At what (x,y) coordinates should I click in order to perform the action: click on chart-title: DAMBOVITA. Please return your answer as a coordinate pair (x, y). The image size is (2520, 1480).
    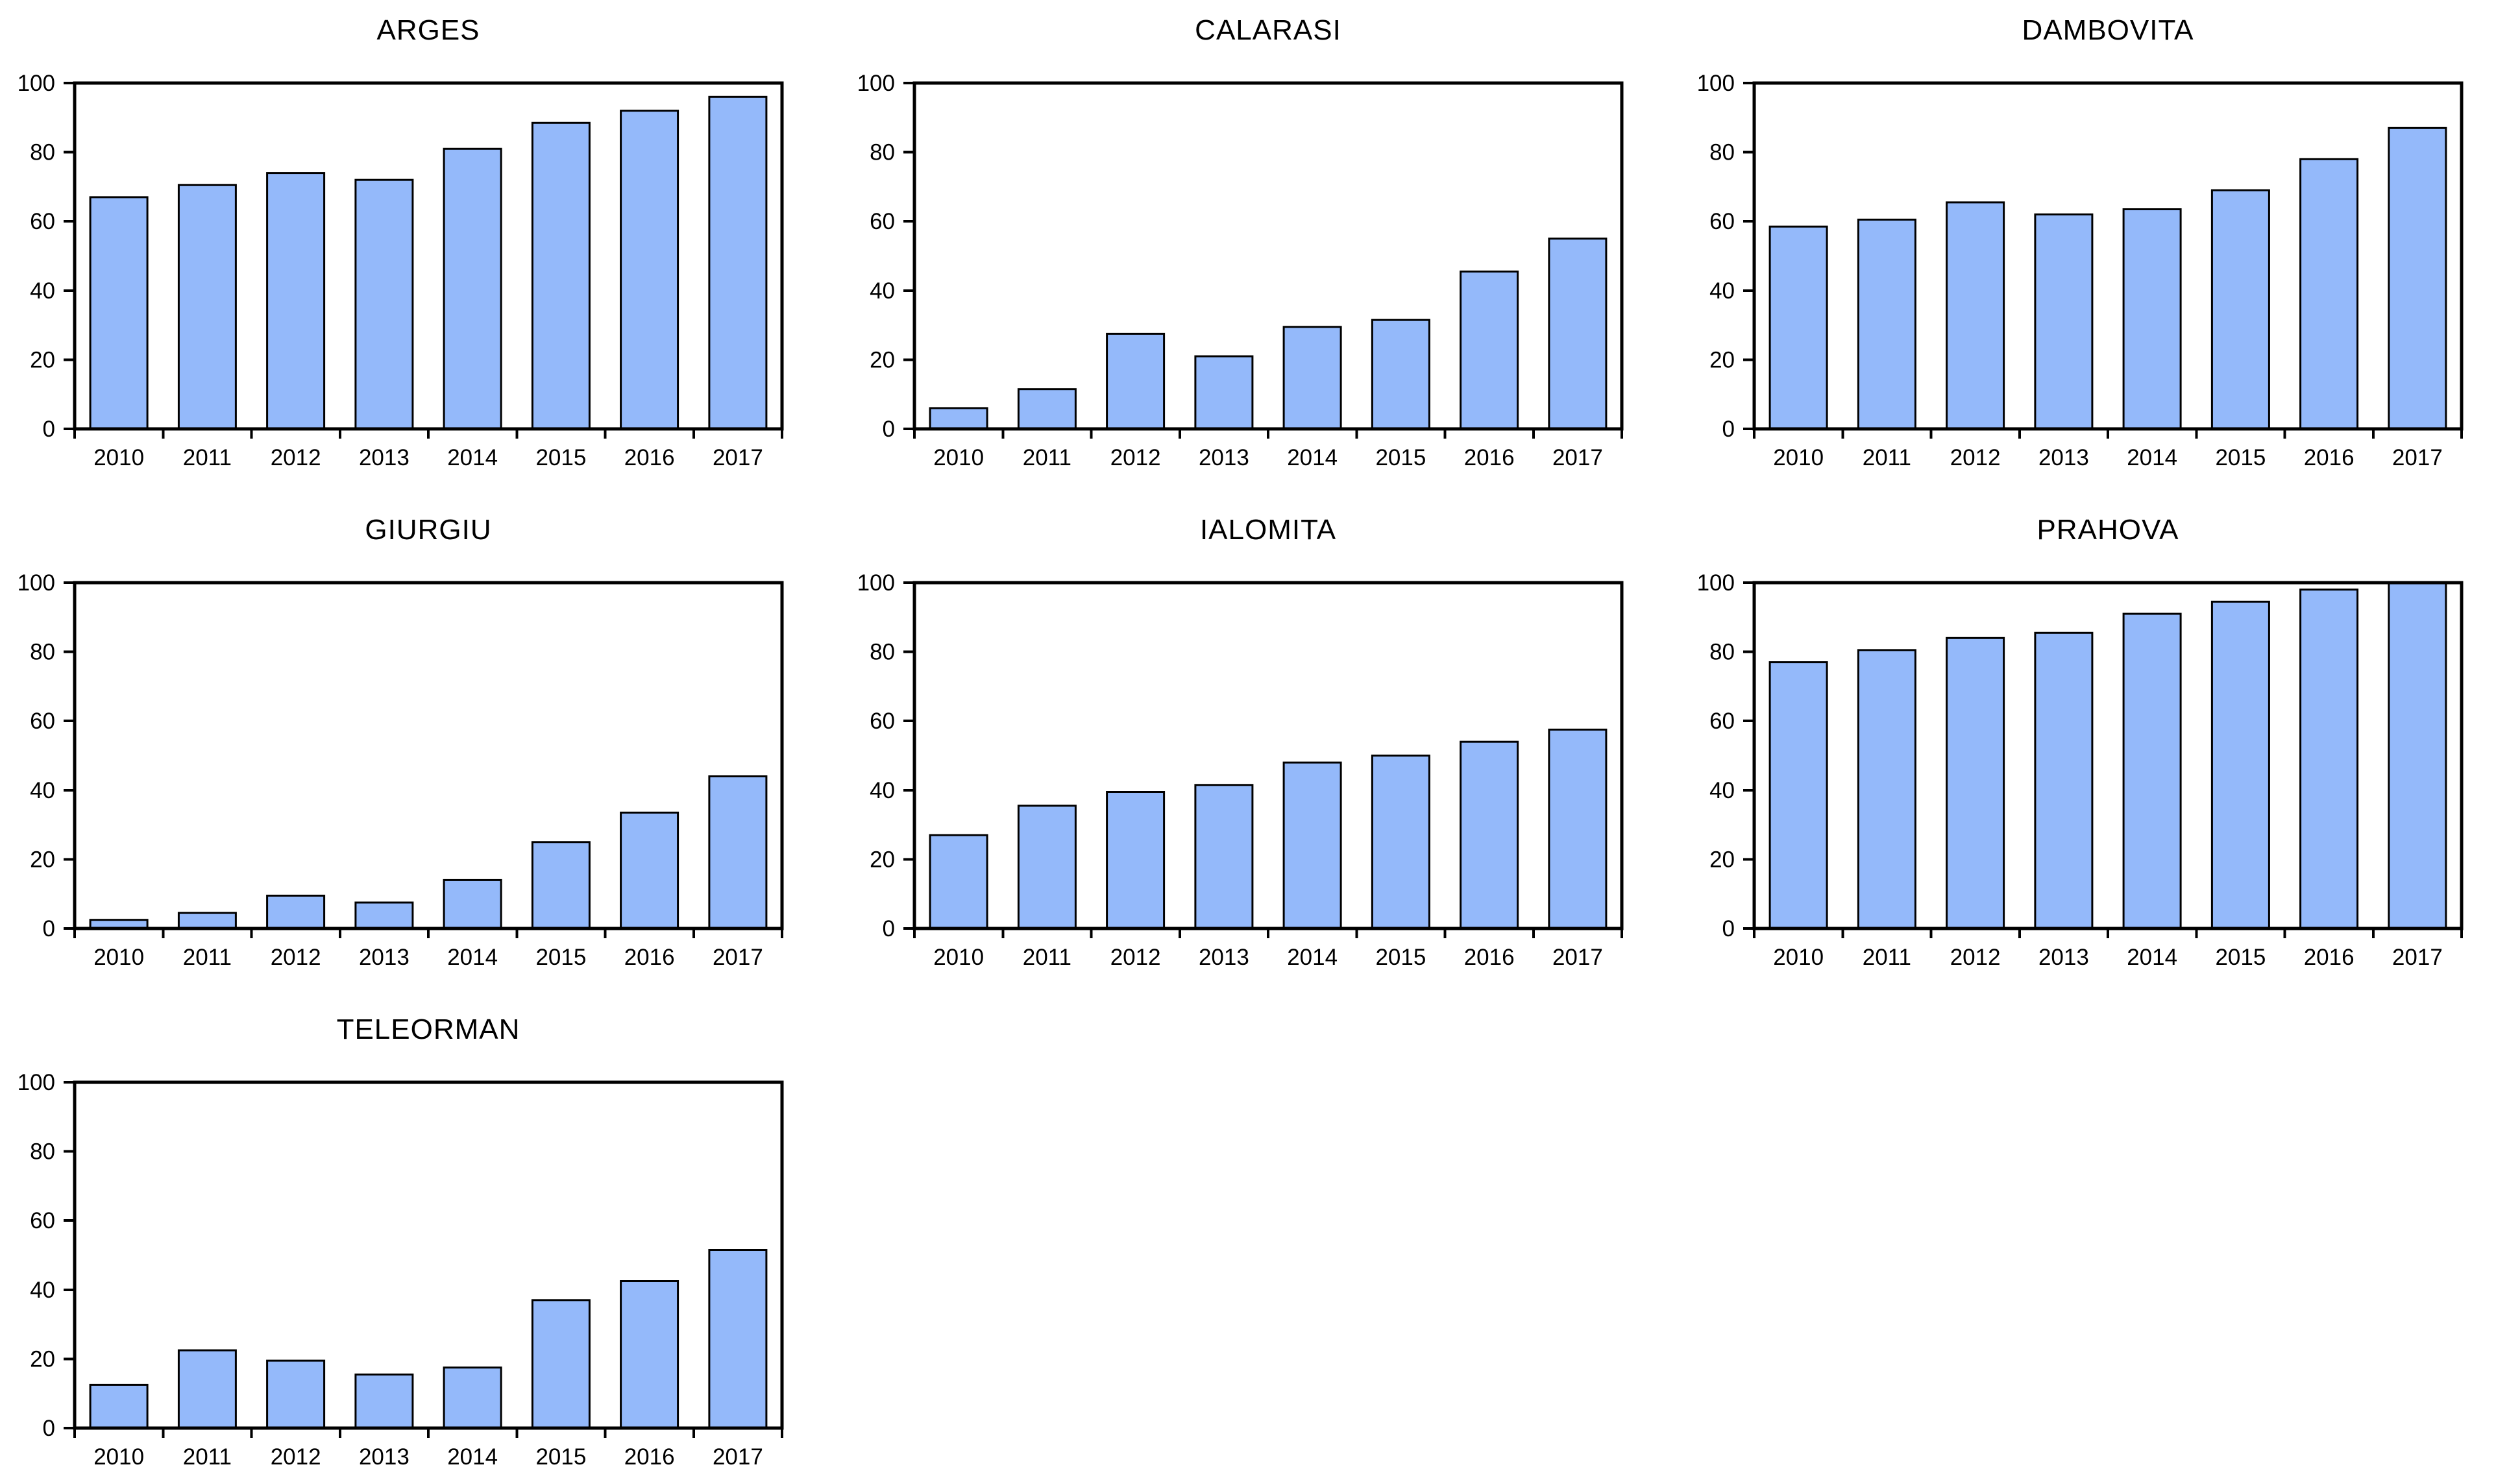
    Looking at the image, I should click on (2108, 30).